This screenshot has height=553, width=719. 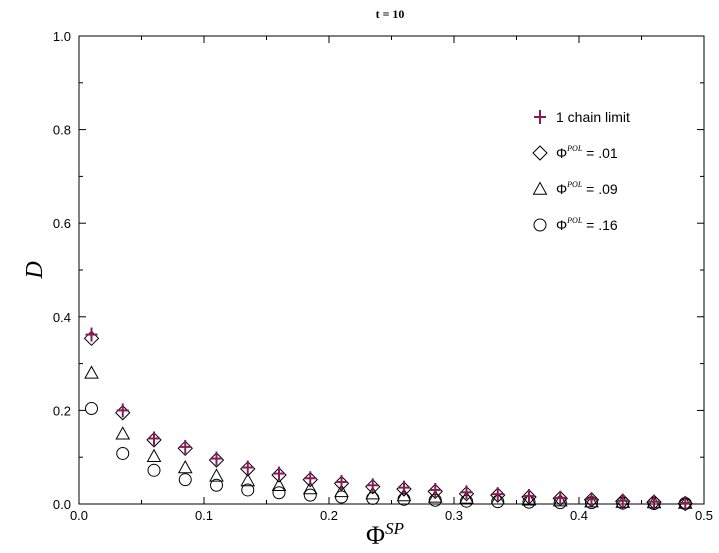 I want to click on x-axis-label-base: Φ, so click(x=375, y=535).